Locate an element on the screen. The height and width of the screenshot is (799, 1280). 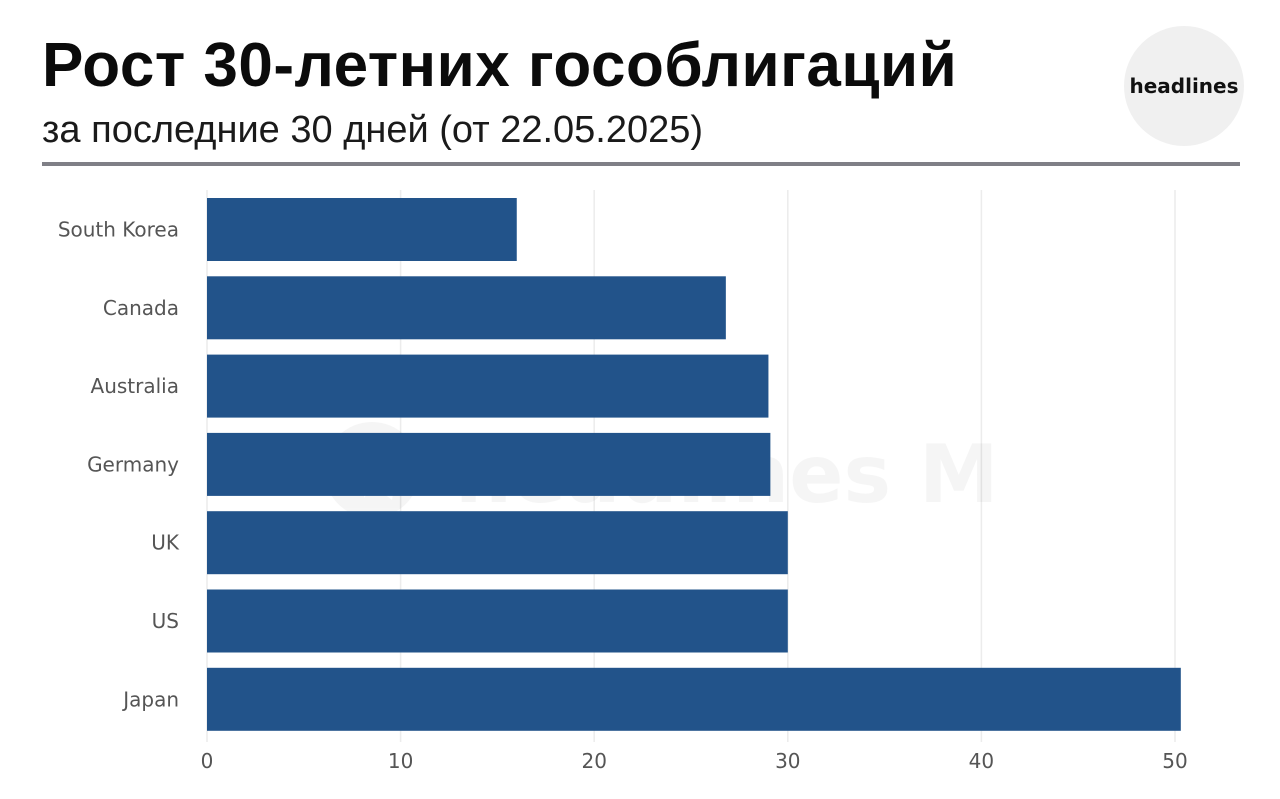
x-tick-label: 40 is located at coordinates (981, 761).